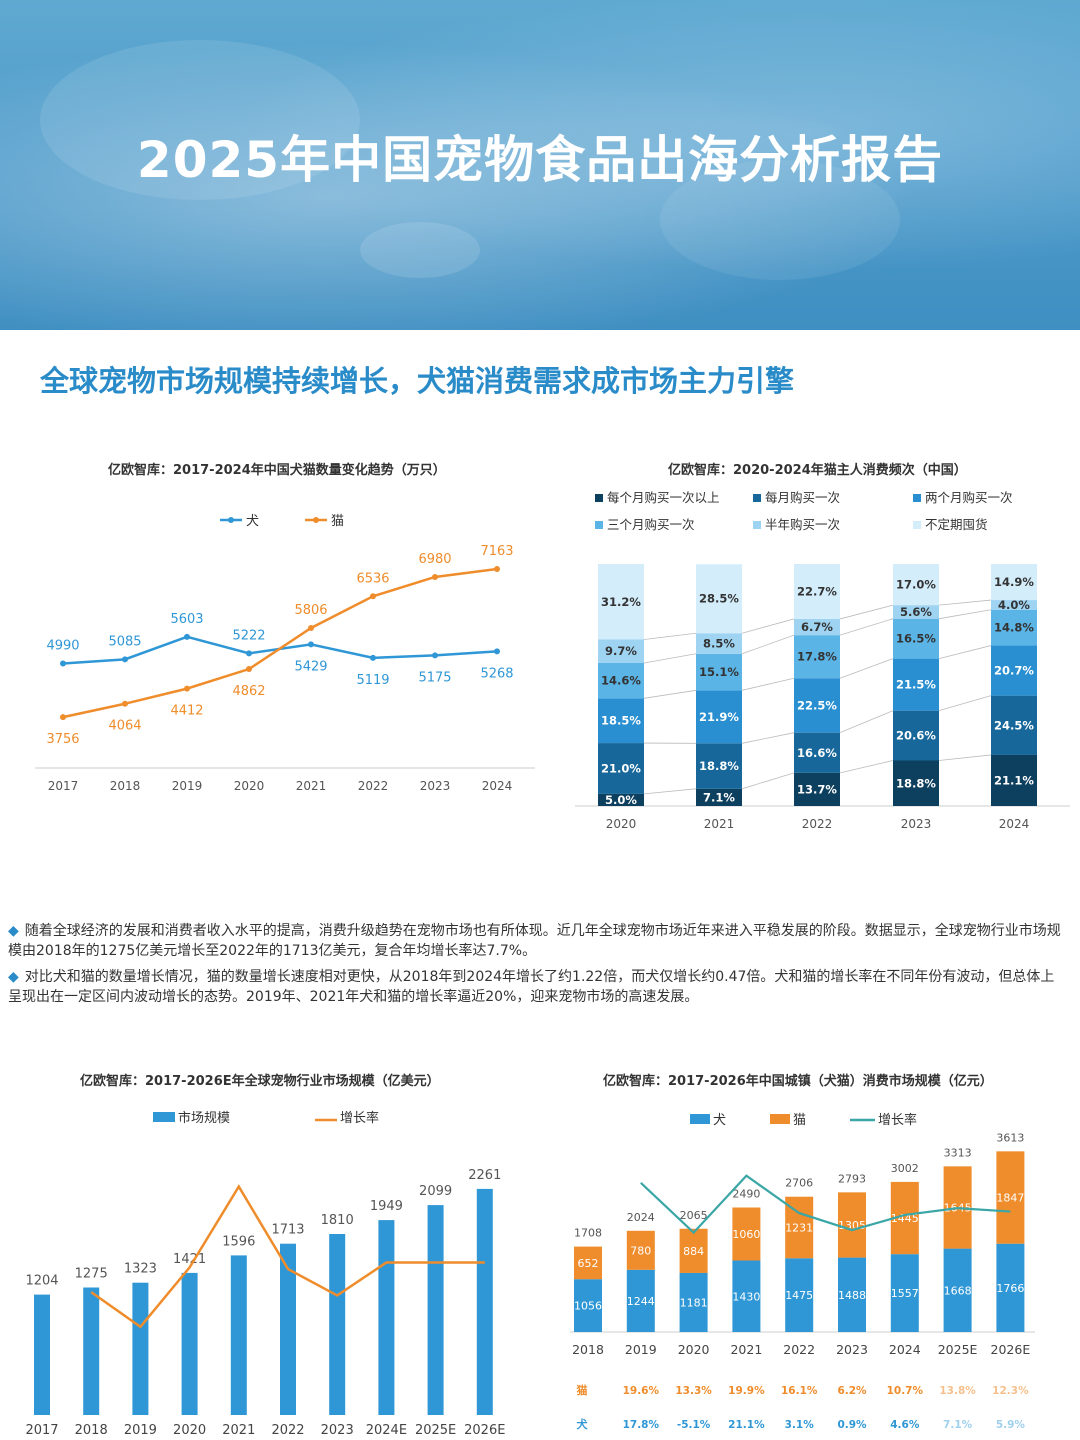 This screenshot has height=1440, width=1080. Describe the element at coordinates (651, 524) in the screenshot. I see `legend-label: 三个月购买一次` at that location.